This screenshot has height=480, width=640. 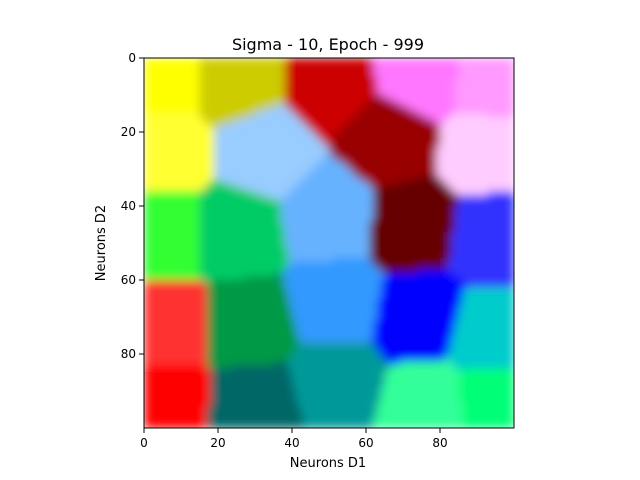 I want to click on x-axis-label: Neurons D1, so click(x=328, y=463).